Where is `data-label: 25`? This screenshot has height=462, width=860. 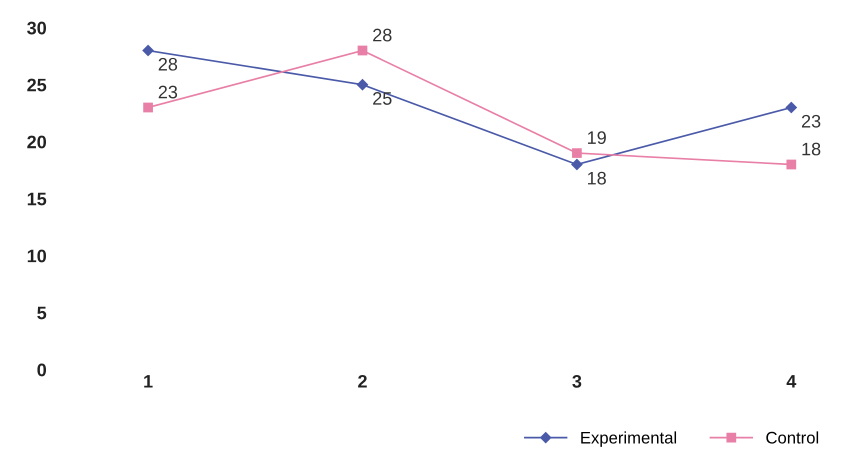 data-label: 25 is located at coordinates (382, 98).